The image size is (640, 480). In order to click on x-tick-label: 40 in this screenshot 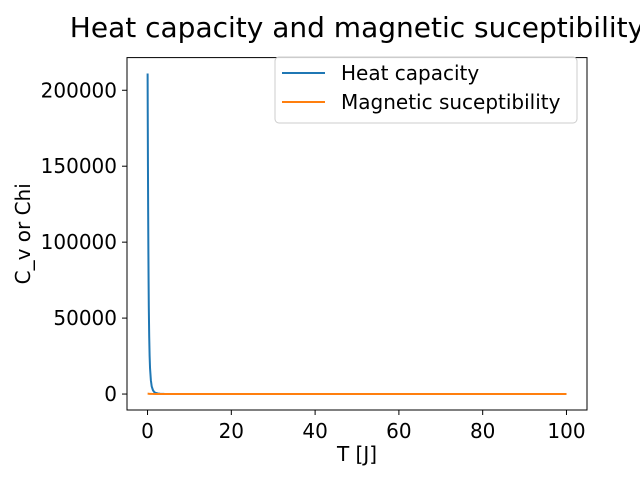, I will do `click(314, 431)`.